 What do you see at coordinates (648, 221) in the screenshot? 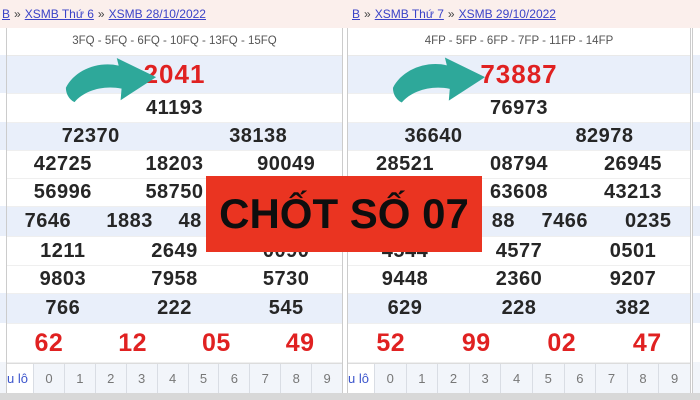
I see `prize-number: 0235` at bounding box center [648, 221].